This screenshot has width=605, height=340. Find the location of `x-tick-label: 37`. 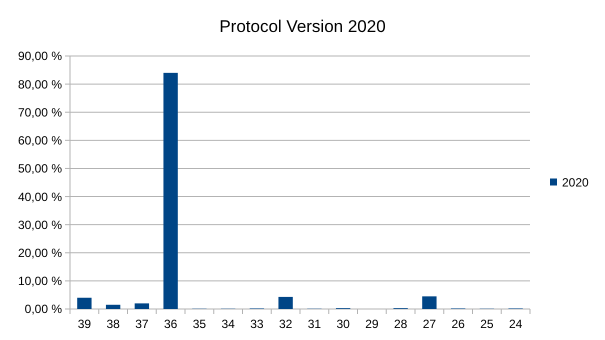

x-tick-label: 37 is located at coordinates (142, 324).